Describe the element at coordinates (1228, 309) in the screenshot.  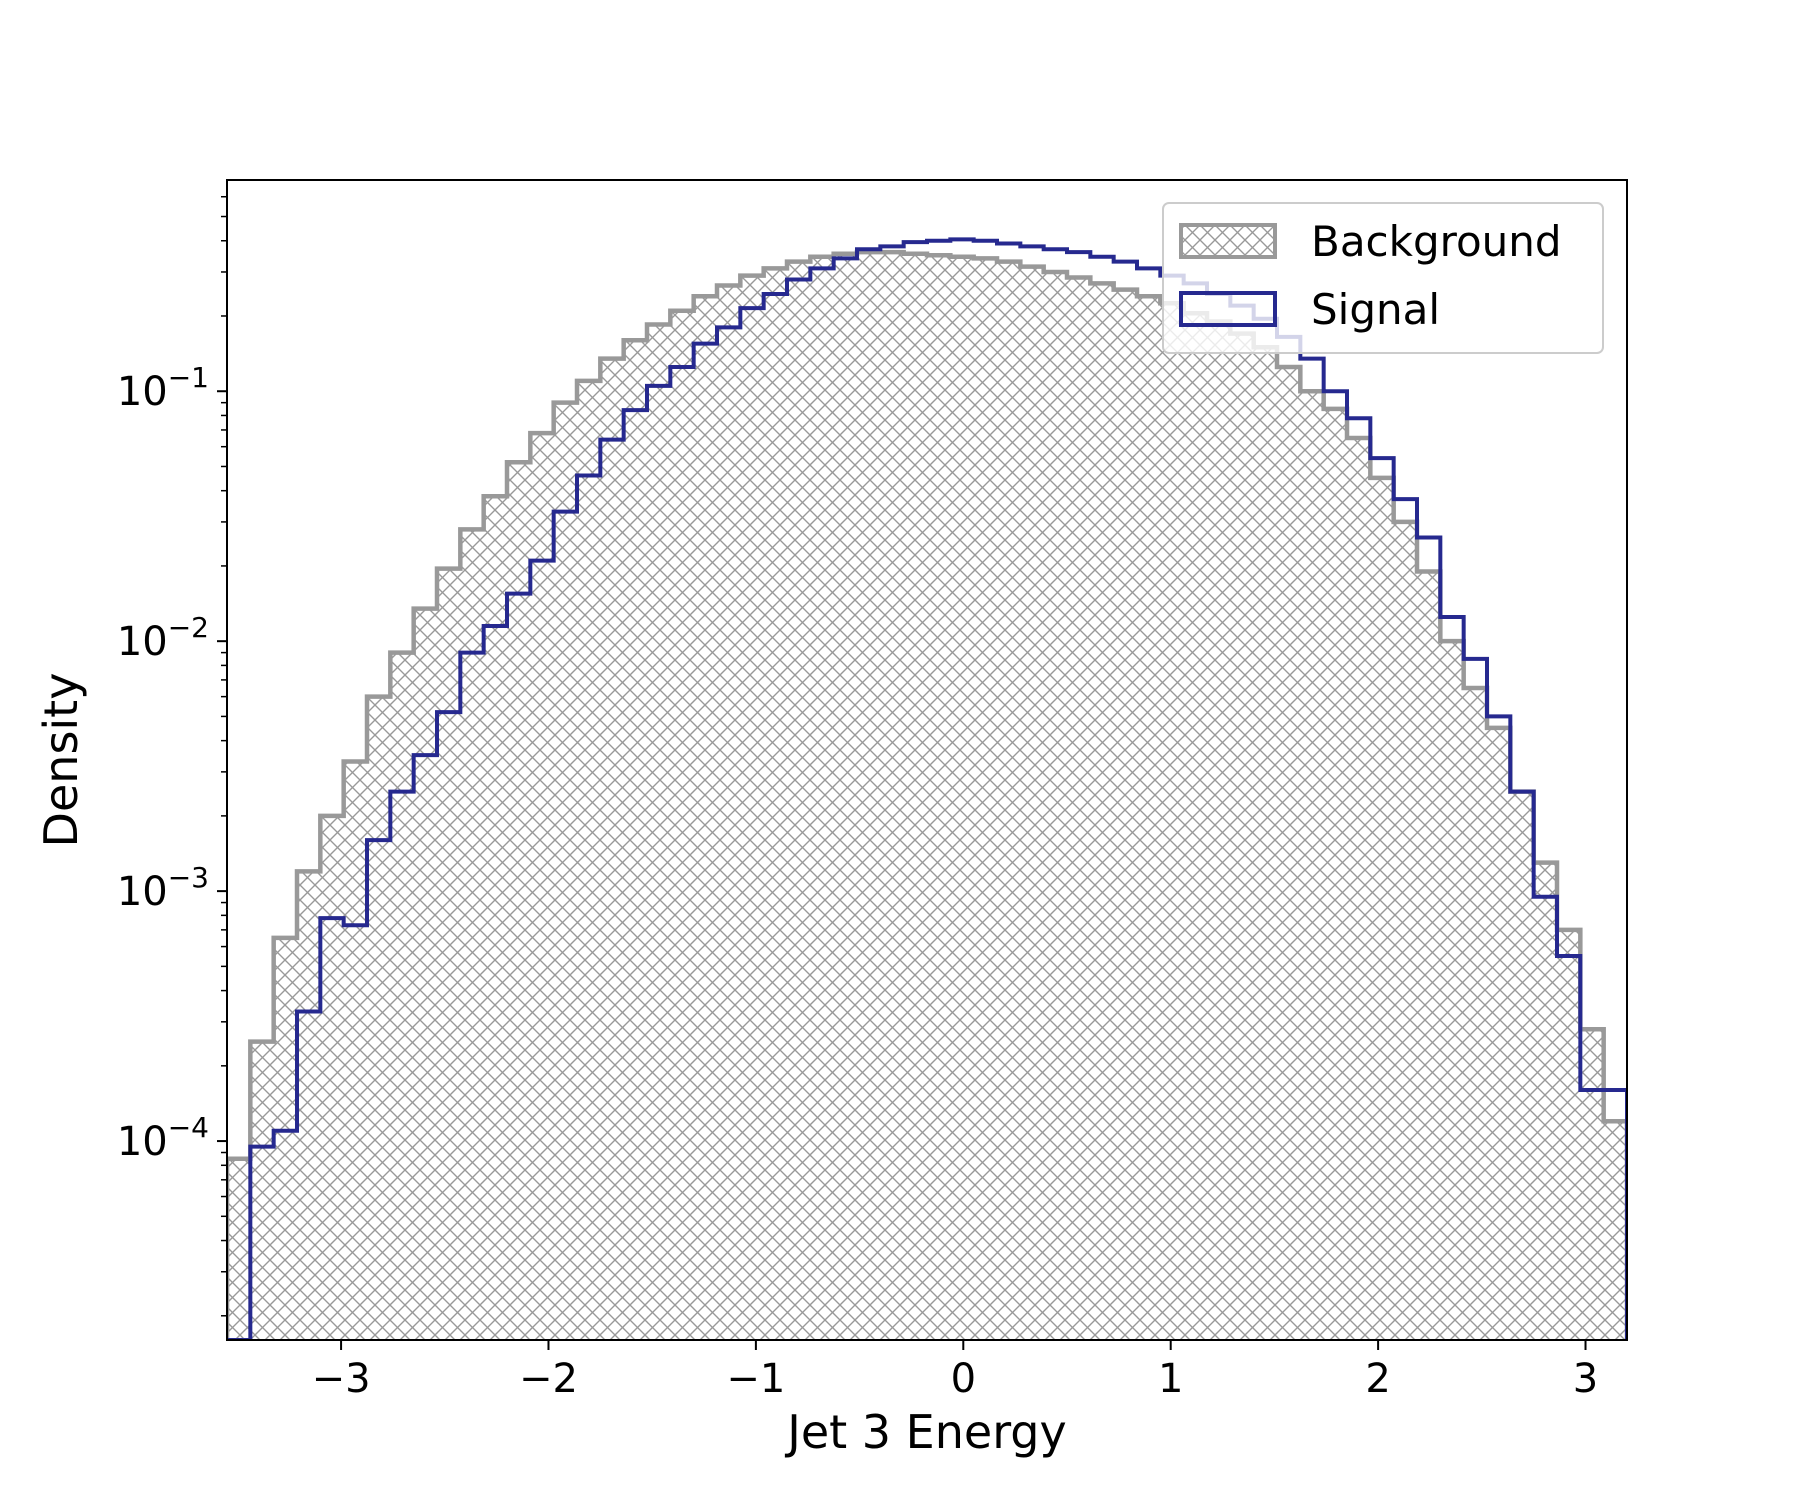
I see `legend-swatch-signal` at that location.